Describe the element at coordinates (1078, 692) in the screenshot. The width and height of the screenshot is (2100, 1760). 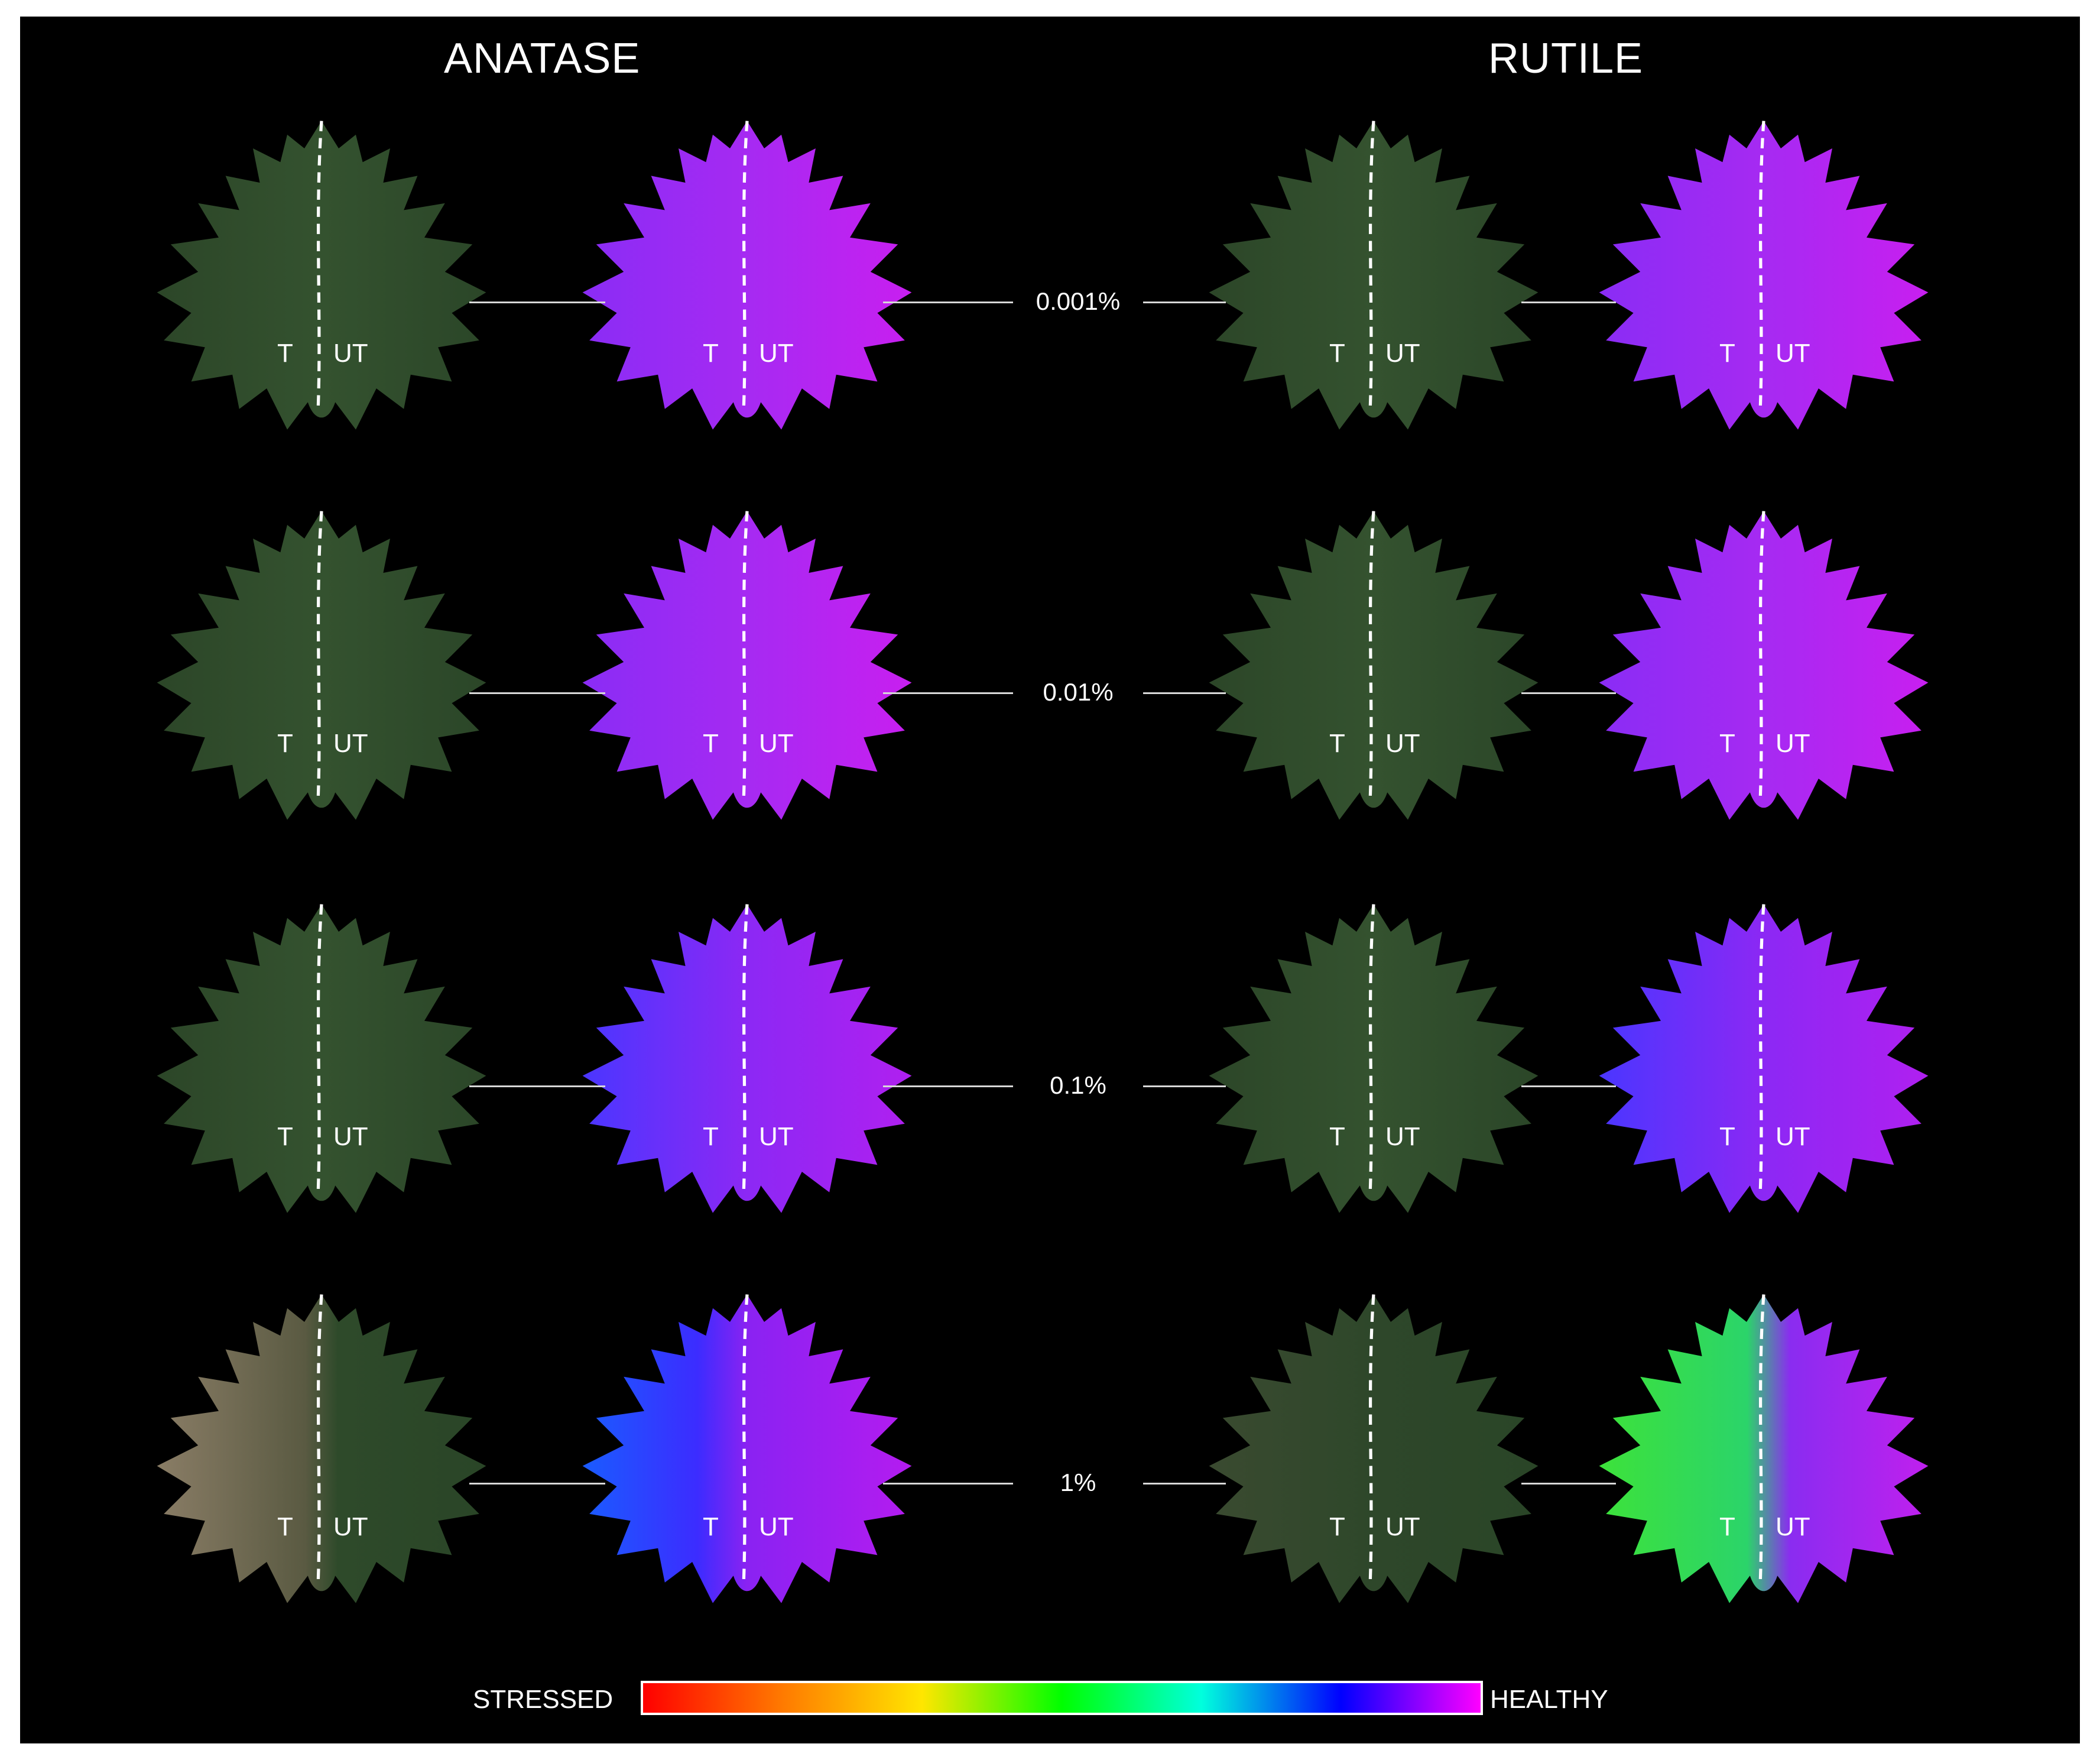
I see `concentration-label: 0.01%` at that location.